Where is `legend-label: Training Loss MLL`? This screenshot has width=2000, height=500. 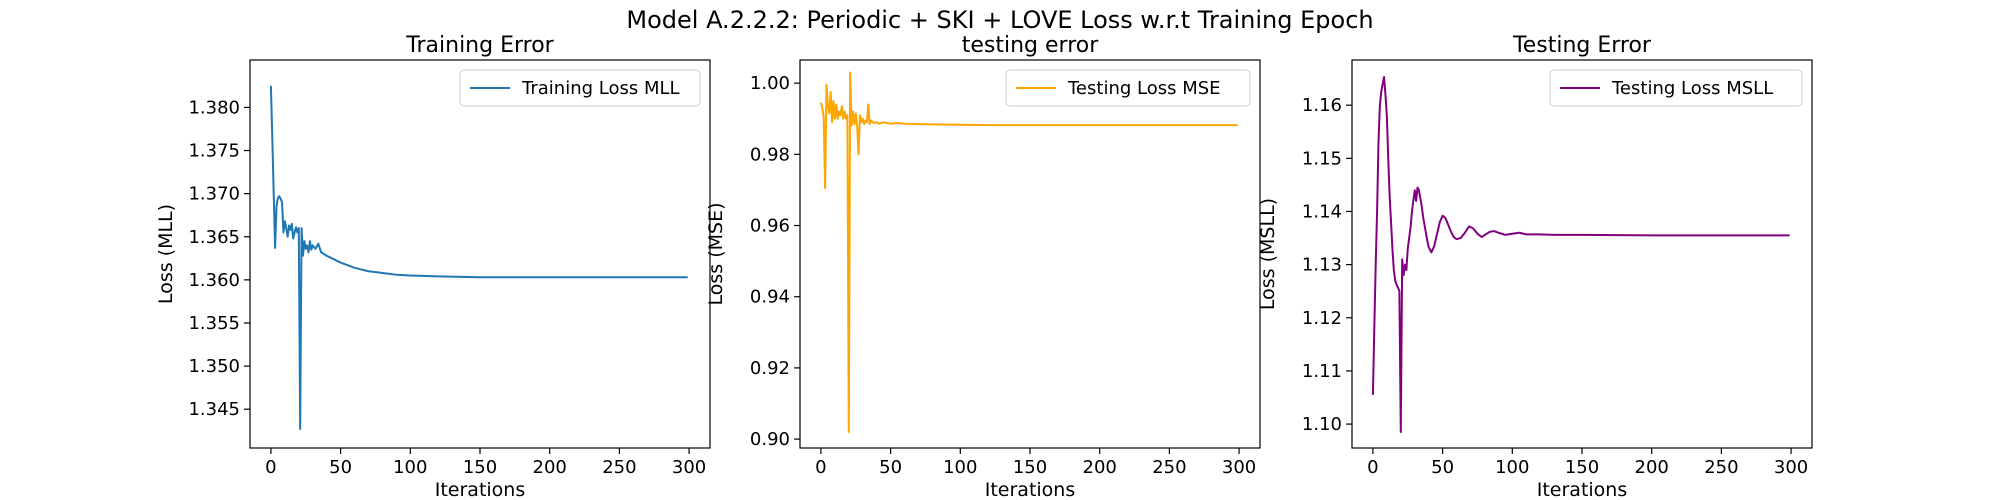
legend-label: Training Loss MLL is located at coordinates (600, 88).